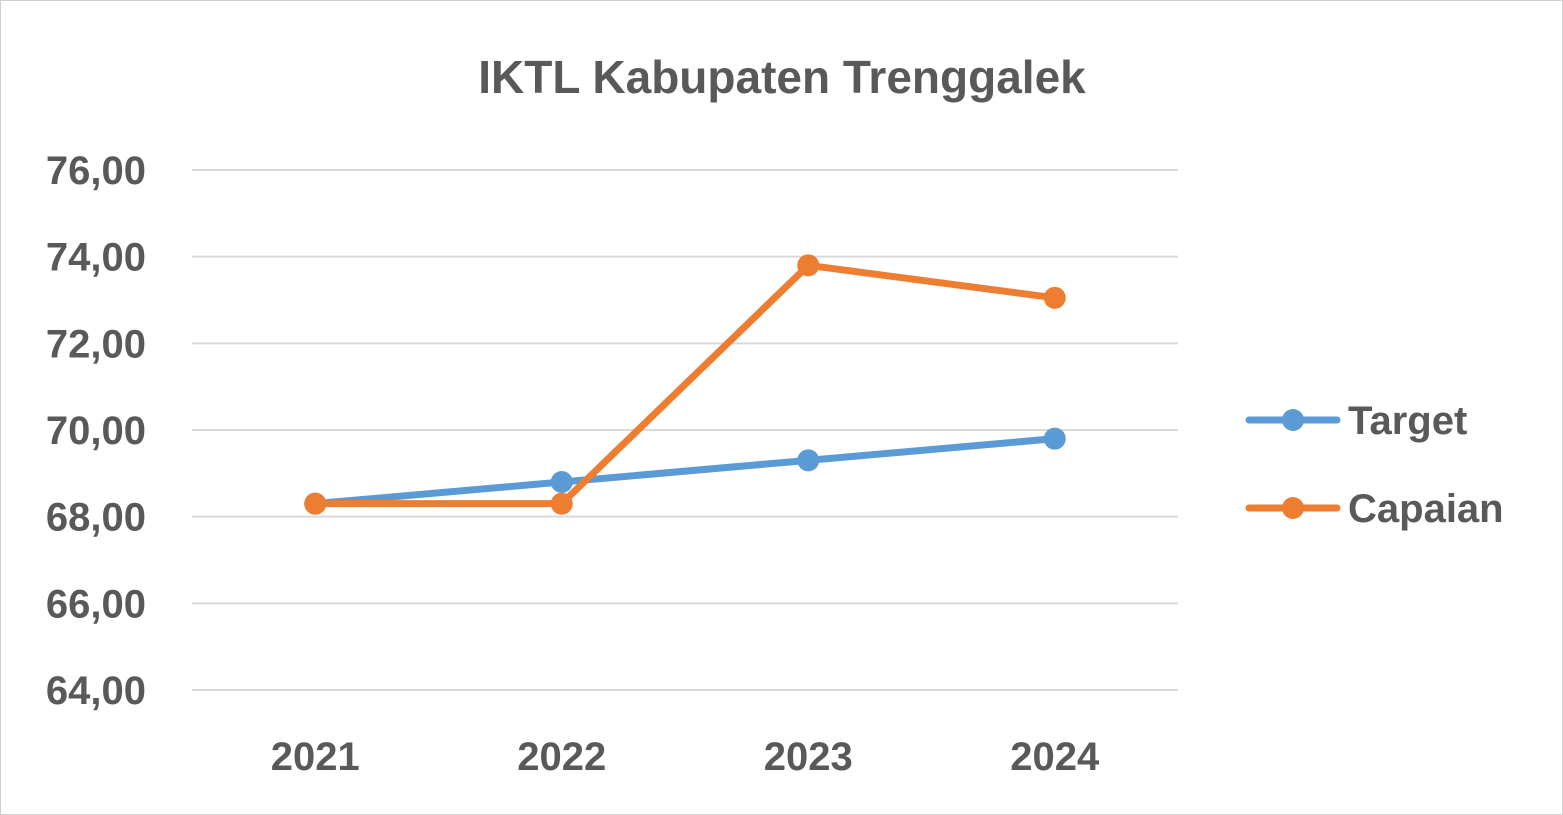 The height and width of the screenshot is (815, 1563). What do you see at coordinates (96, 518) in the screenshot?
I see `y-tick-label: 68,00` at bounding box center [96, 518].